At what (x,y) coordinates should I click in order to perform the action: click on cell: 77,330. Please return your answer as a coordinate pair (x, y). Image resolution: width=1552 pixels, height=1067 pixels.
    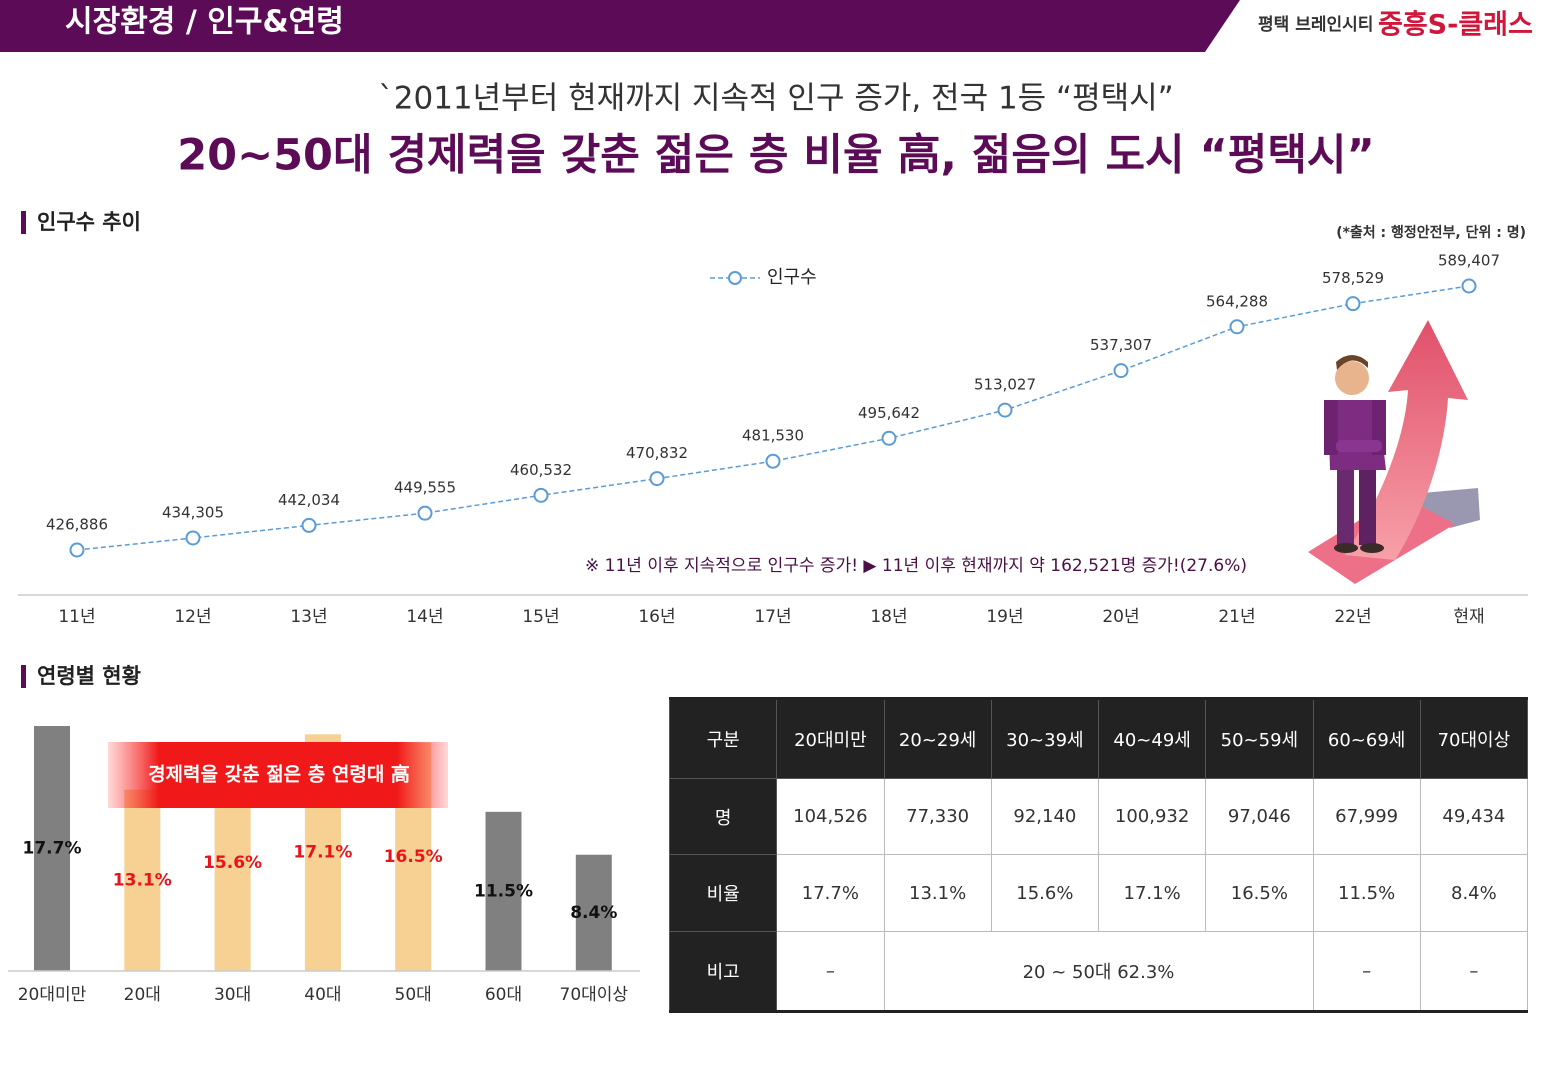
    Looking at the image, I should click on (937, 816).